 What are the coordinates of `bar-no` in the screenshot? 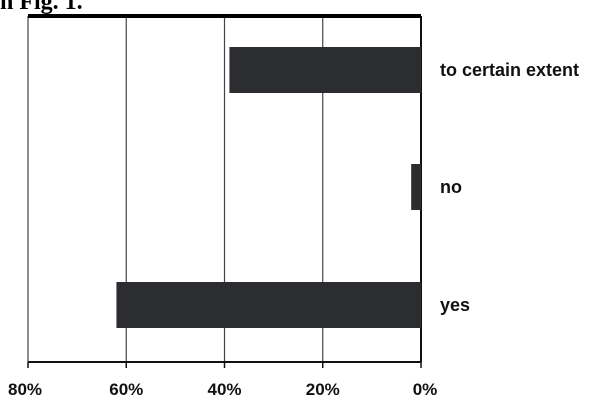 It's located at (416, 187).